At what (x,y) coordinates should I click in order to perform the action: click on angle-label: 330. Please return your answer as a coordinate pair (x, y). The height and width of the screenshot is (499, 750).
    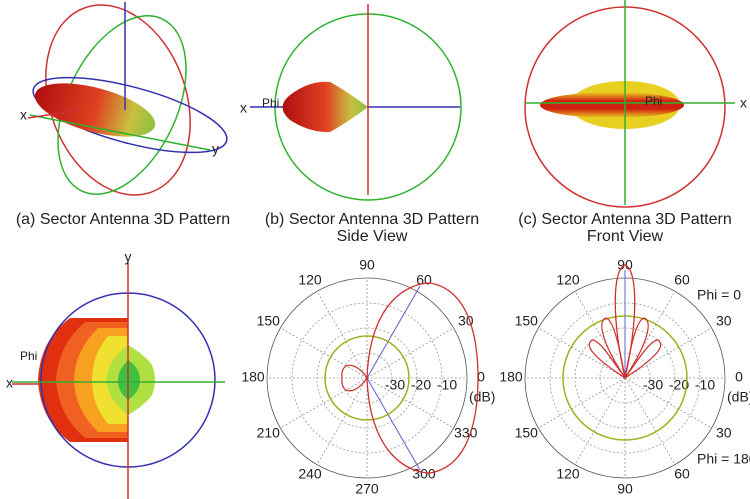
    Looking at the image, I should click on (466, 433).